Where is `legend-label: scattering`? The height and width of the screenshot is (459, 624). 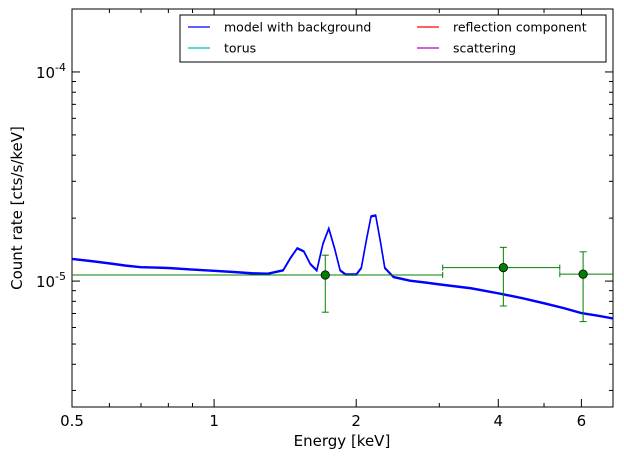 legend-label: scattering is located at coordinates (484, 48).